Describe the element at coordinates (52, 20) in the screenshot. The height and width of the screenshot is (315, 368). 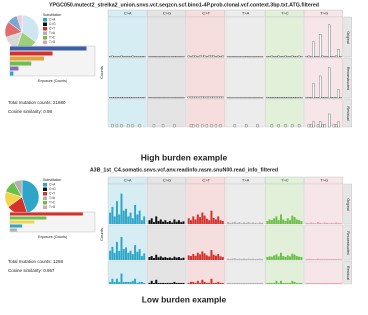
I see `legend-label: C>A` at that location.